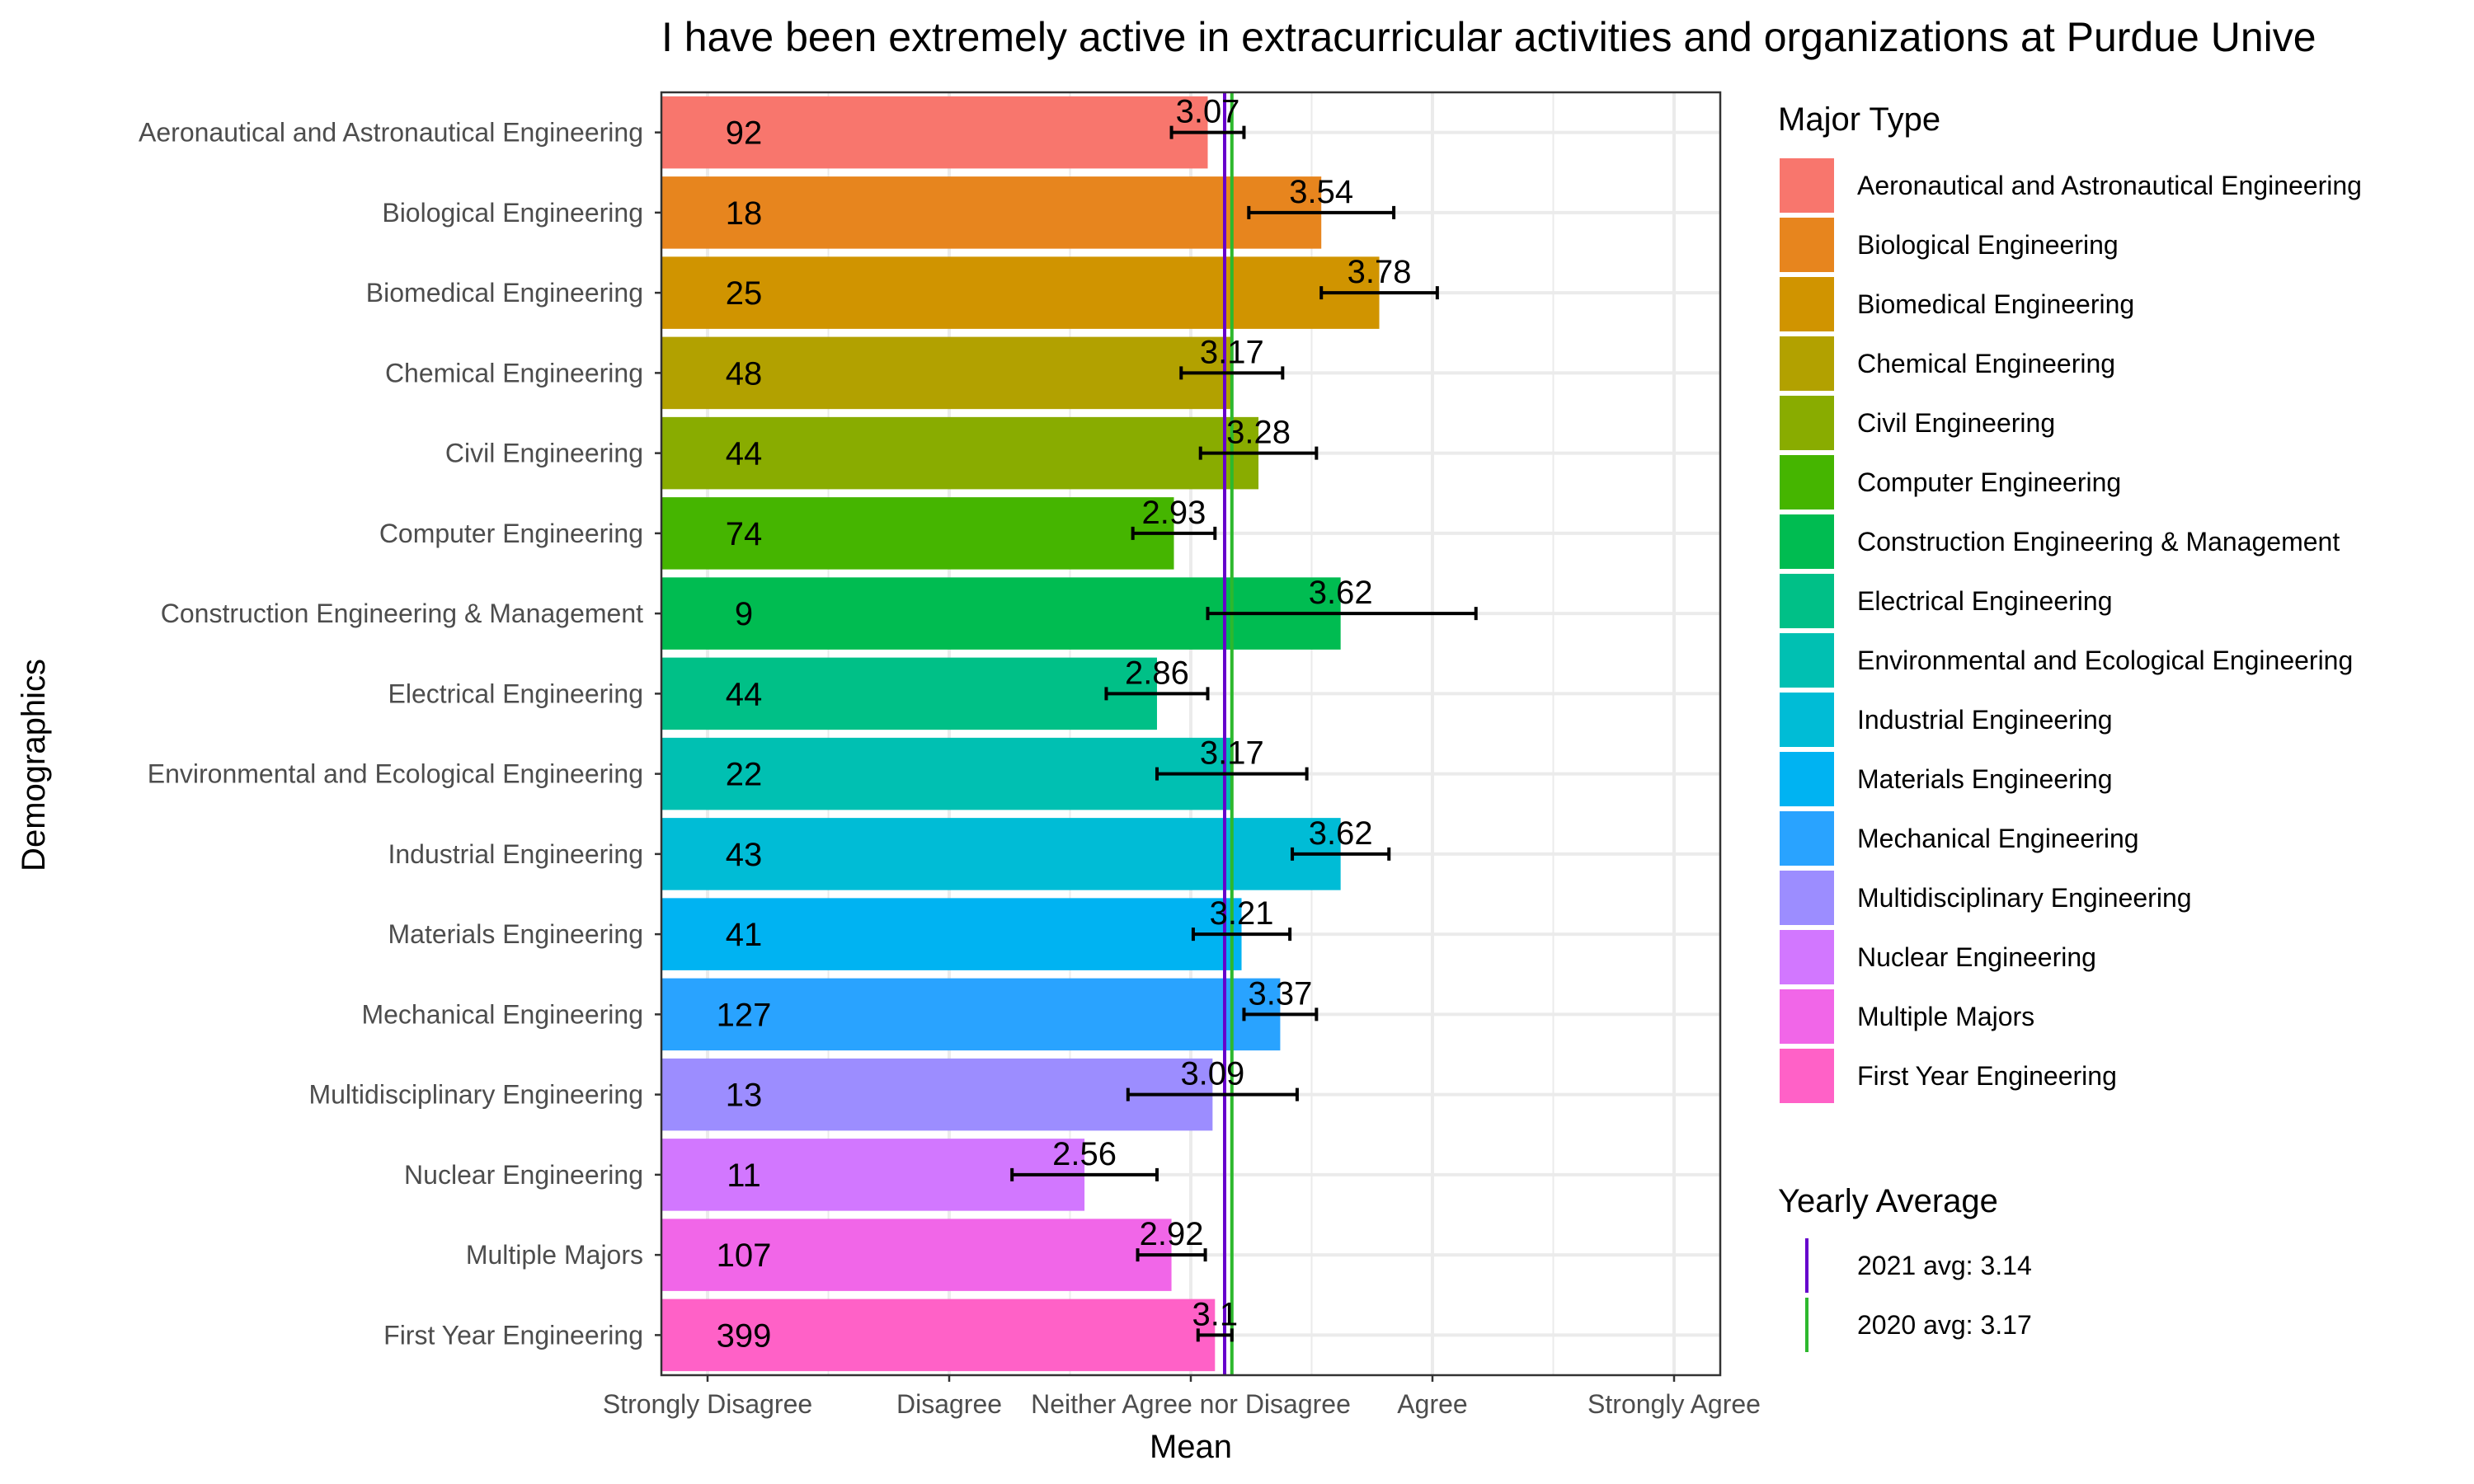  I want to click on value-label-11: 3.37, so click(1280, 993).